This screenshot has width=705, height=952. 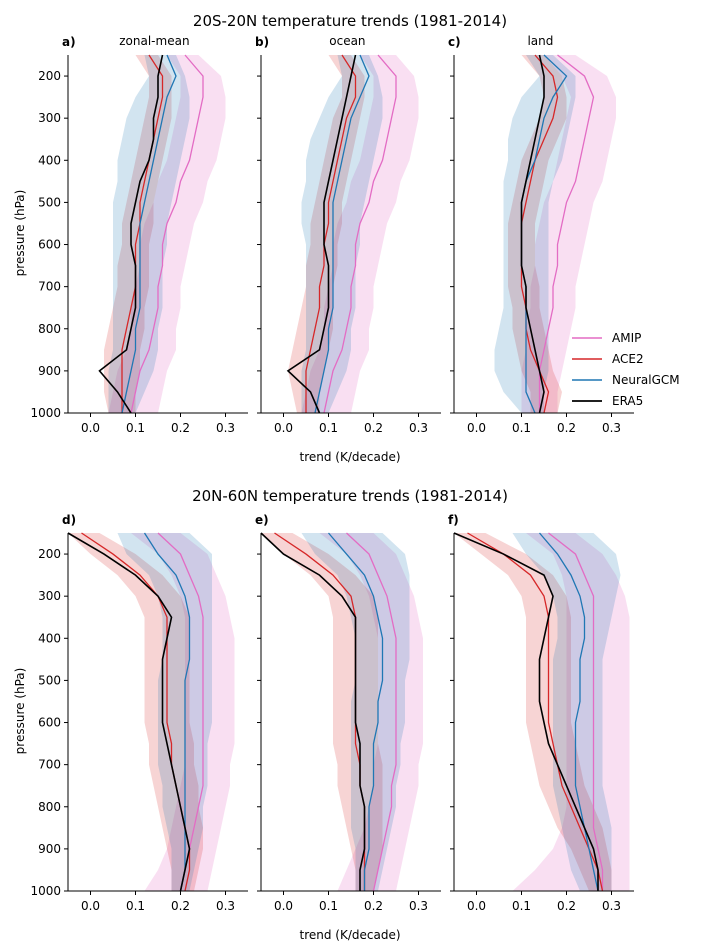 I want to click on panel-letter: c), so click(x=454, y=42).